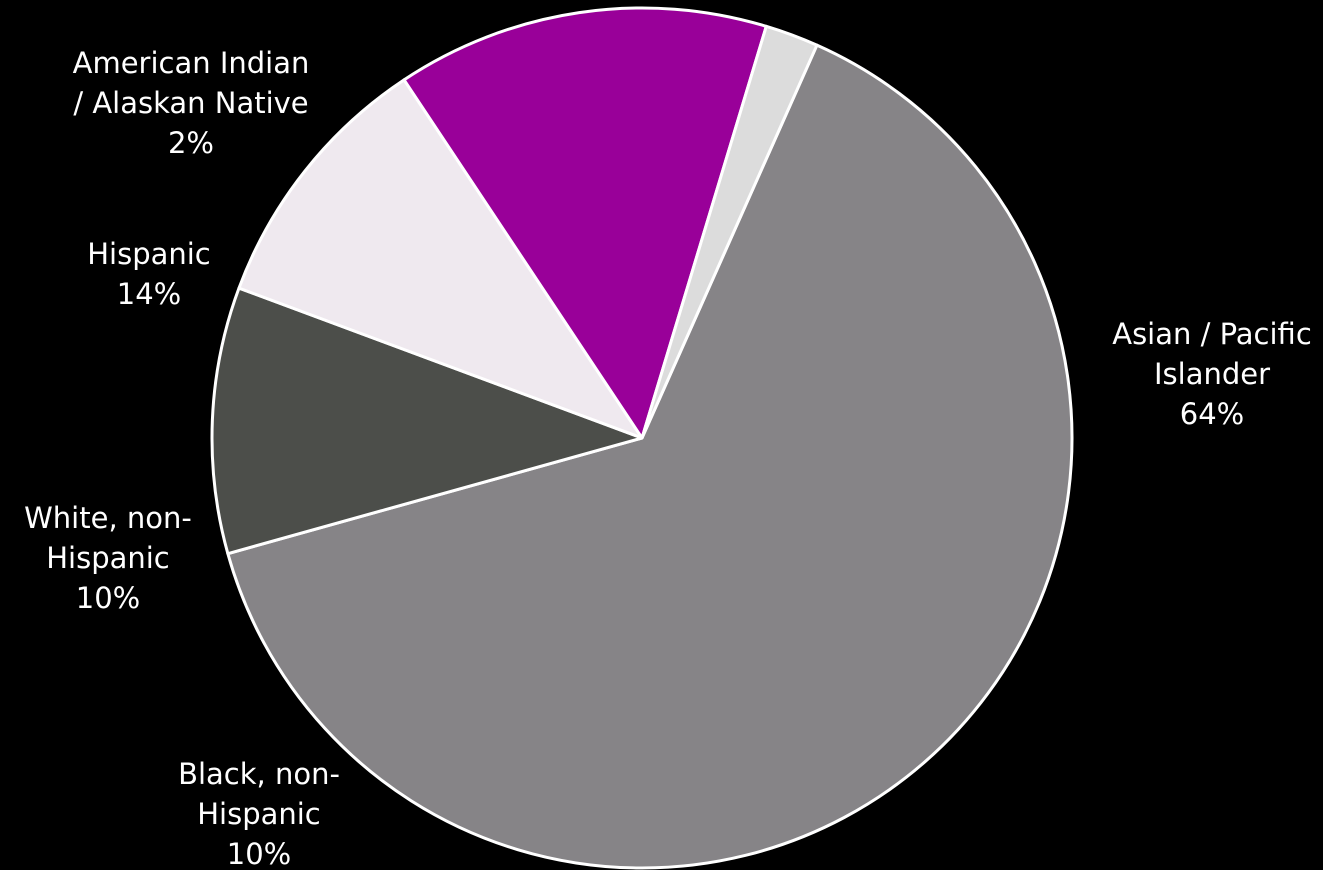 The height and width of the screenshot is (870, 1323). What do you see at coordinates (1212, 414) in the screenshot?
I see `slice-percent: 64%` at bounding box center [1212, 414].